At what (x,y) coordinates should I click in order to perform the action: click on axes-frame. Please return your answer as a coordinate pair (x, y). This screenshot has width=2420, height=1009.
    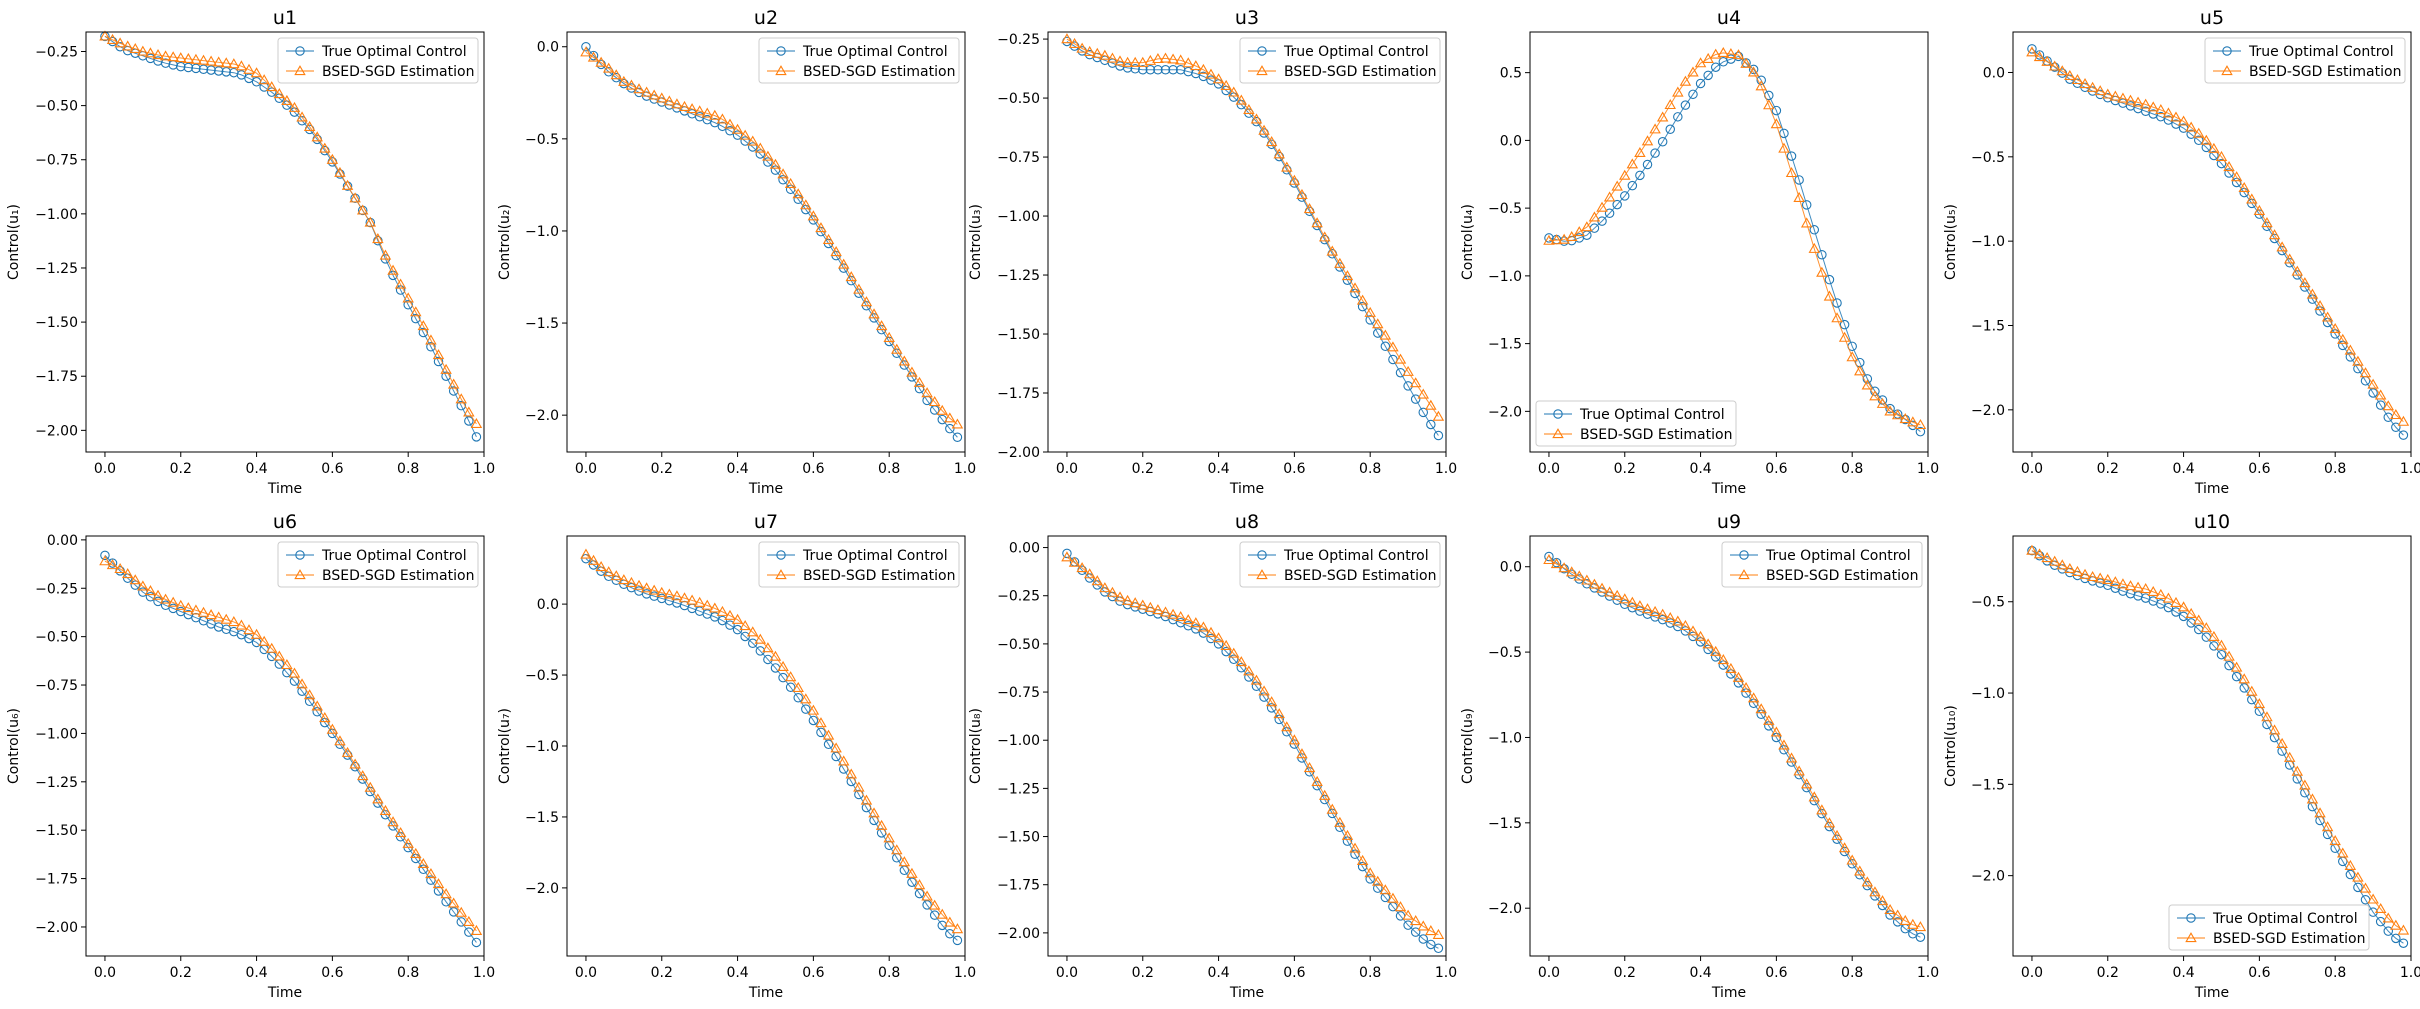
    Looking at the image, I should click on (766, 746).